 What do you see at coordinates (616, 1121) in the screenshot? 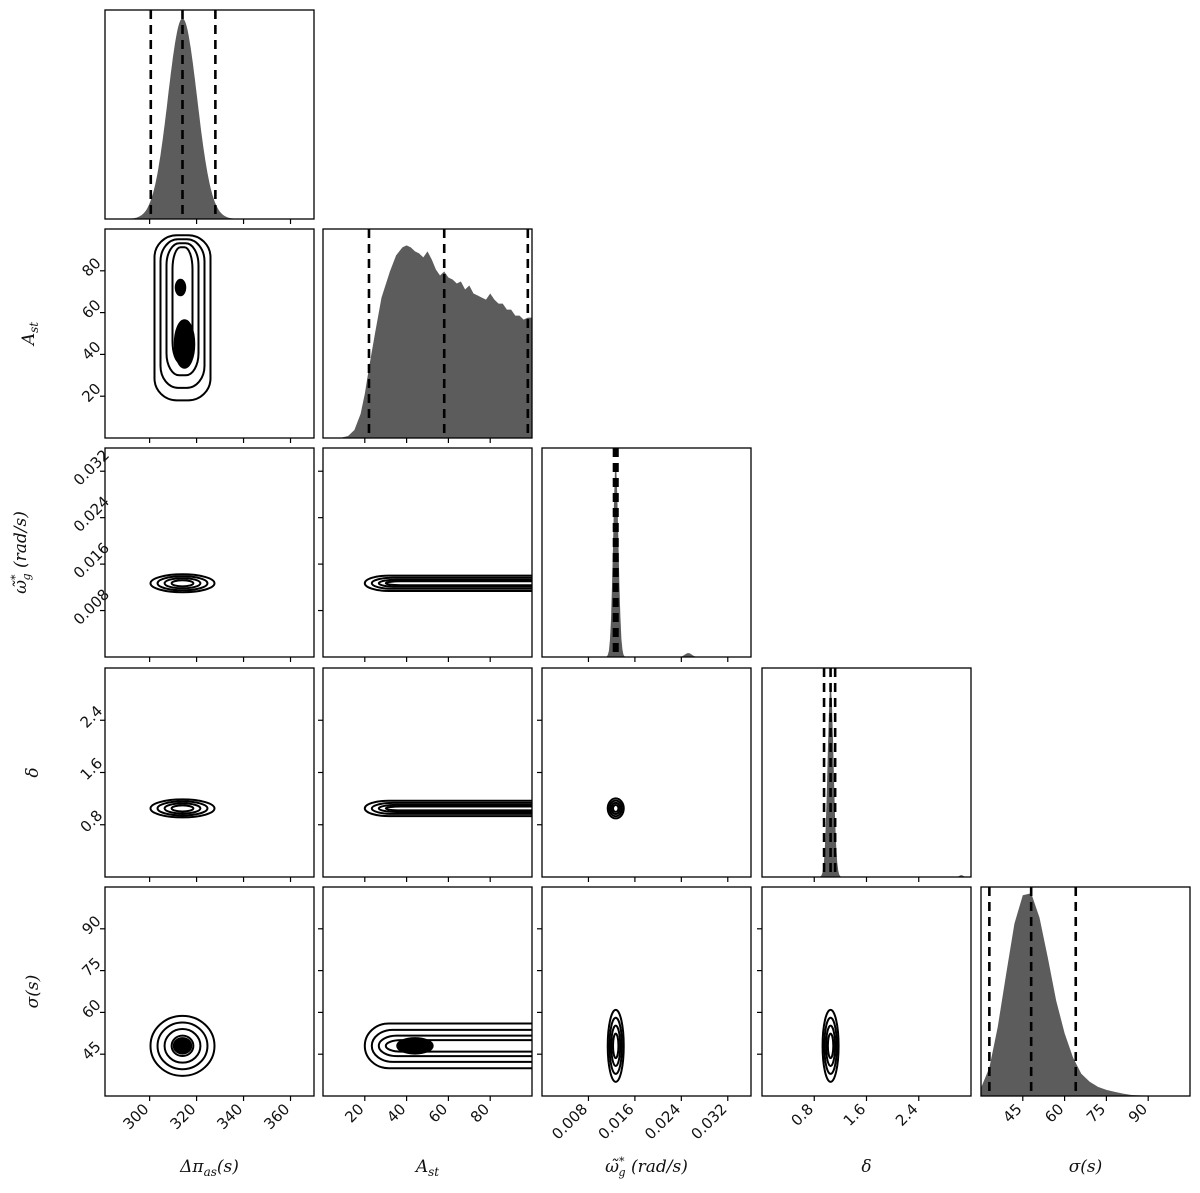
I see `x-tick-label-omega-1: 0.016` at bounding box center [616, 1121].